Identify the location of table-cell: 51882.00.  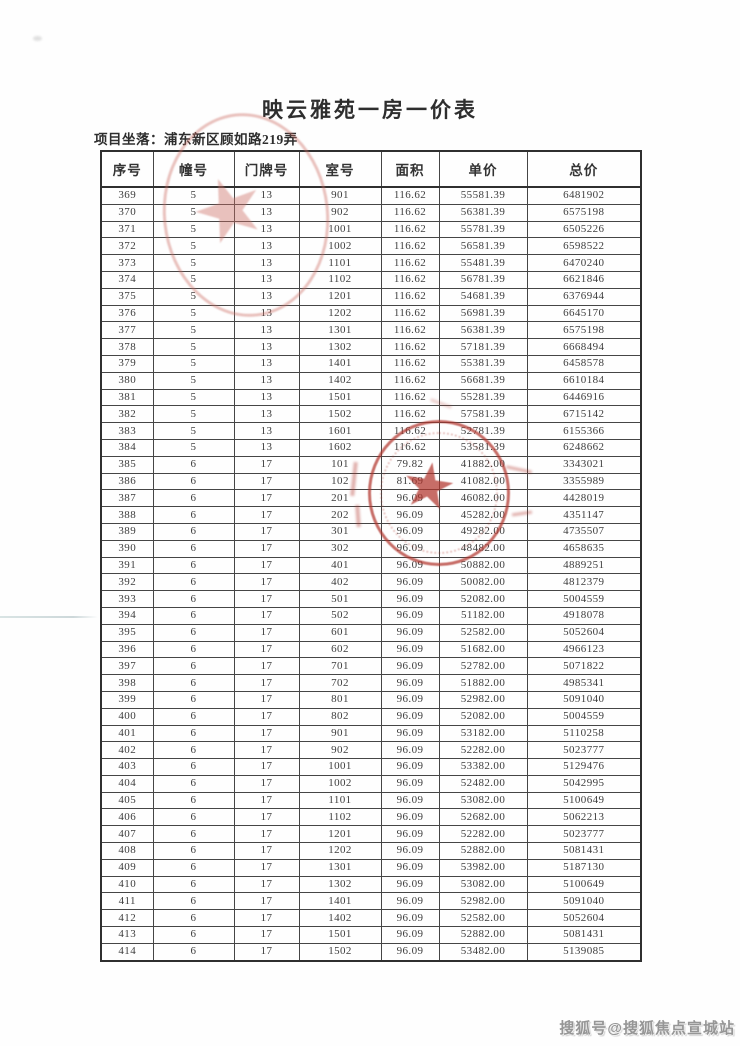
(483, 683).